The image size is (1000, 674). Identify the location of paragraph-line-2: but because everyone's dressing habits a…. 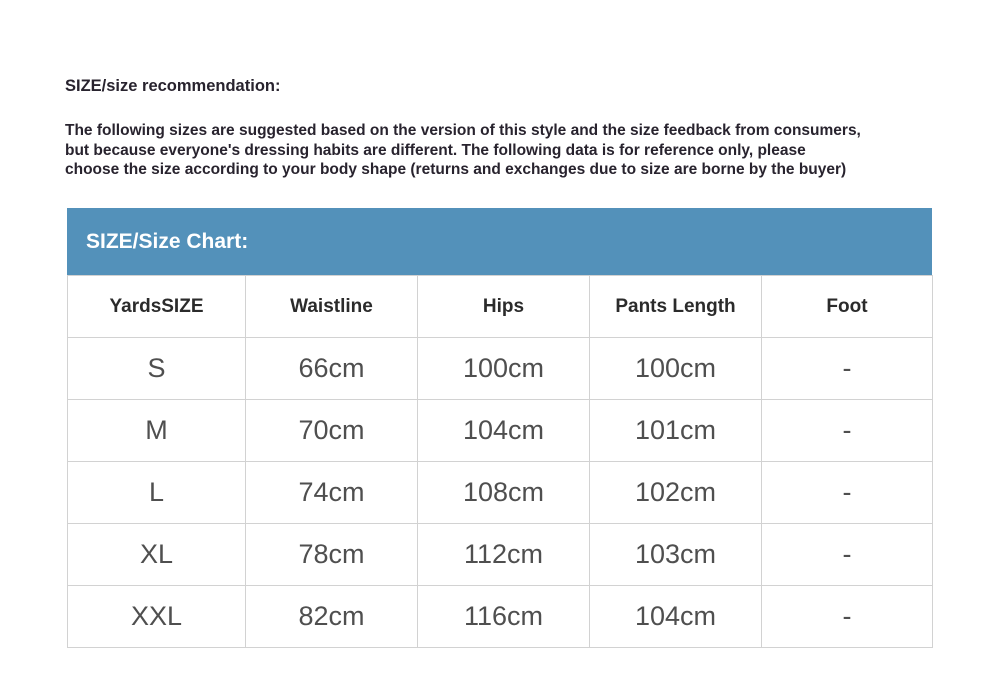
(435, 150).